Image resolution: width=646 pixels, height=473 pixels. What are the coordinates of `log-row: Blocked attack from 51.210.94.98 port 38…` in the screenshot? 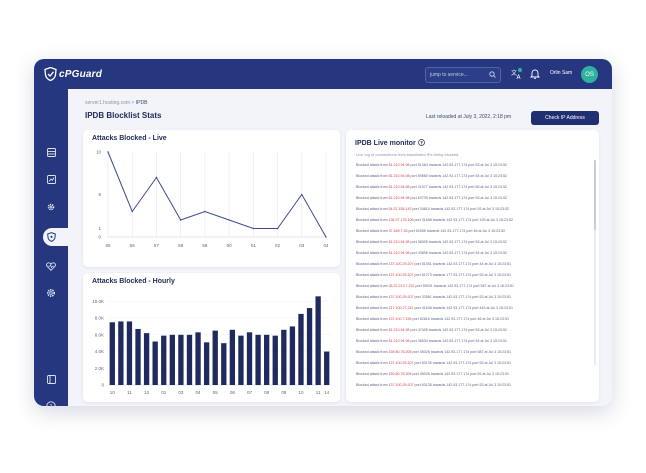 It's located at (449, 244).